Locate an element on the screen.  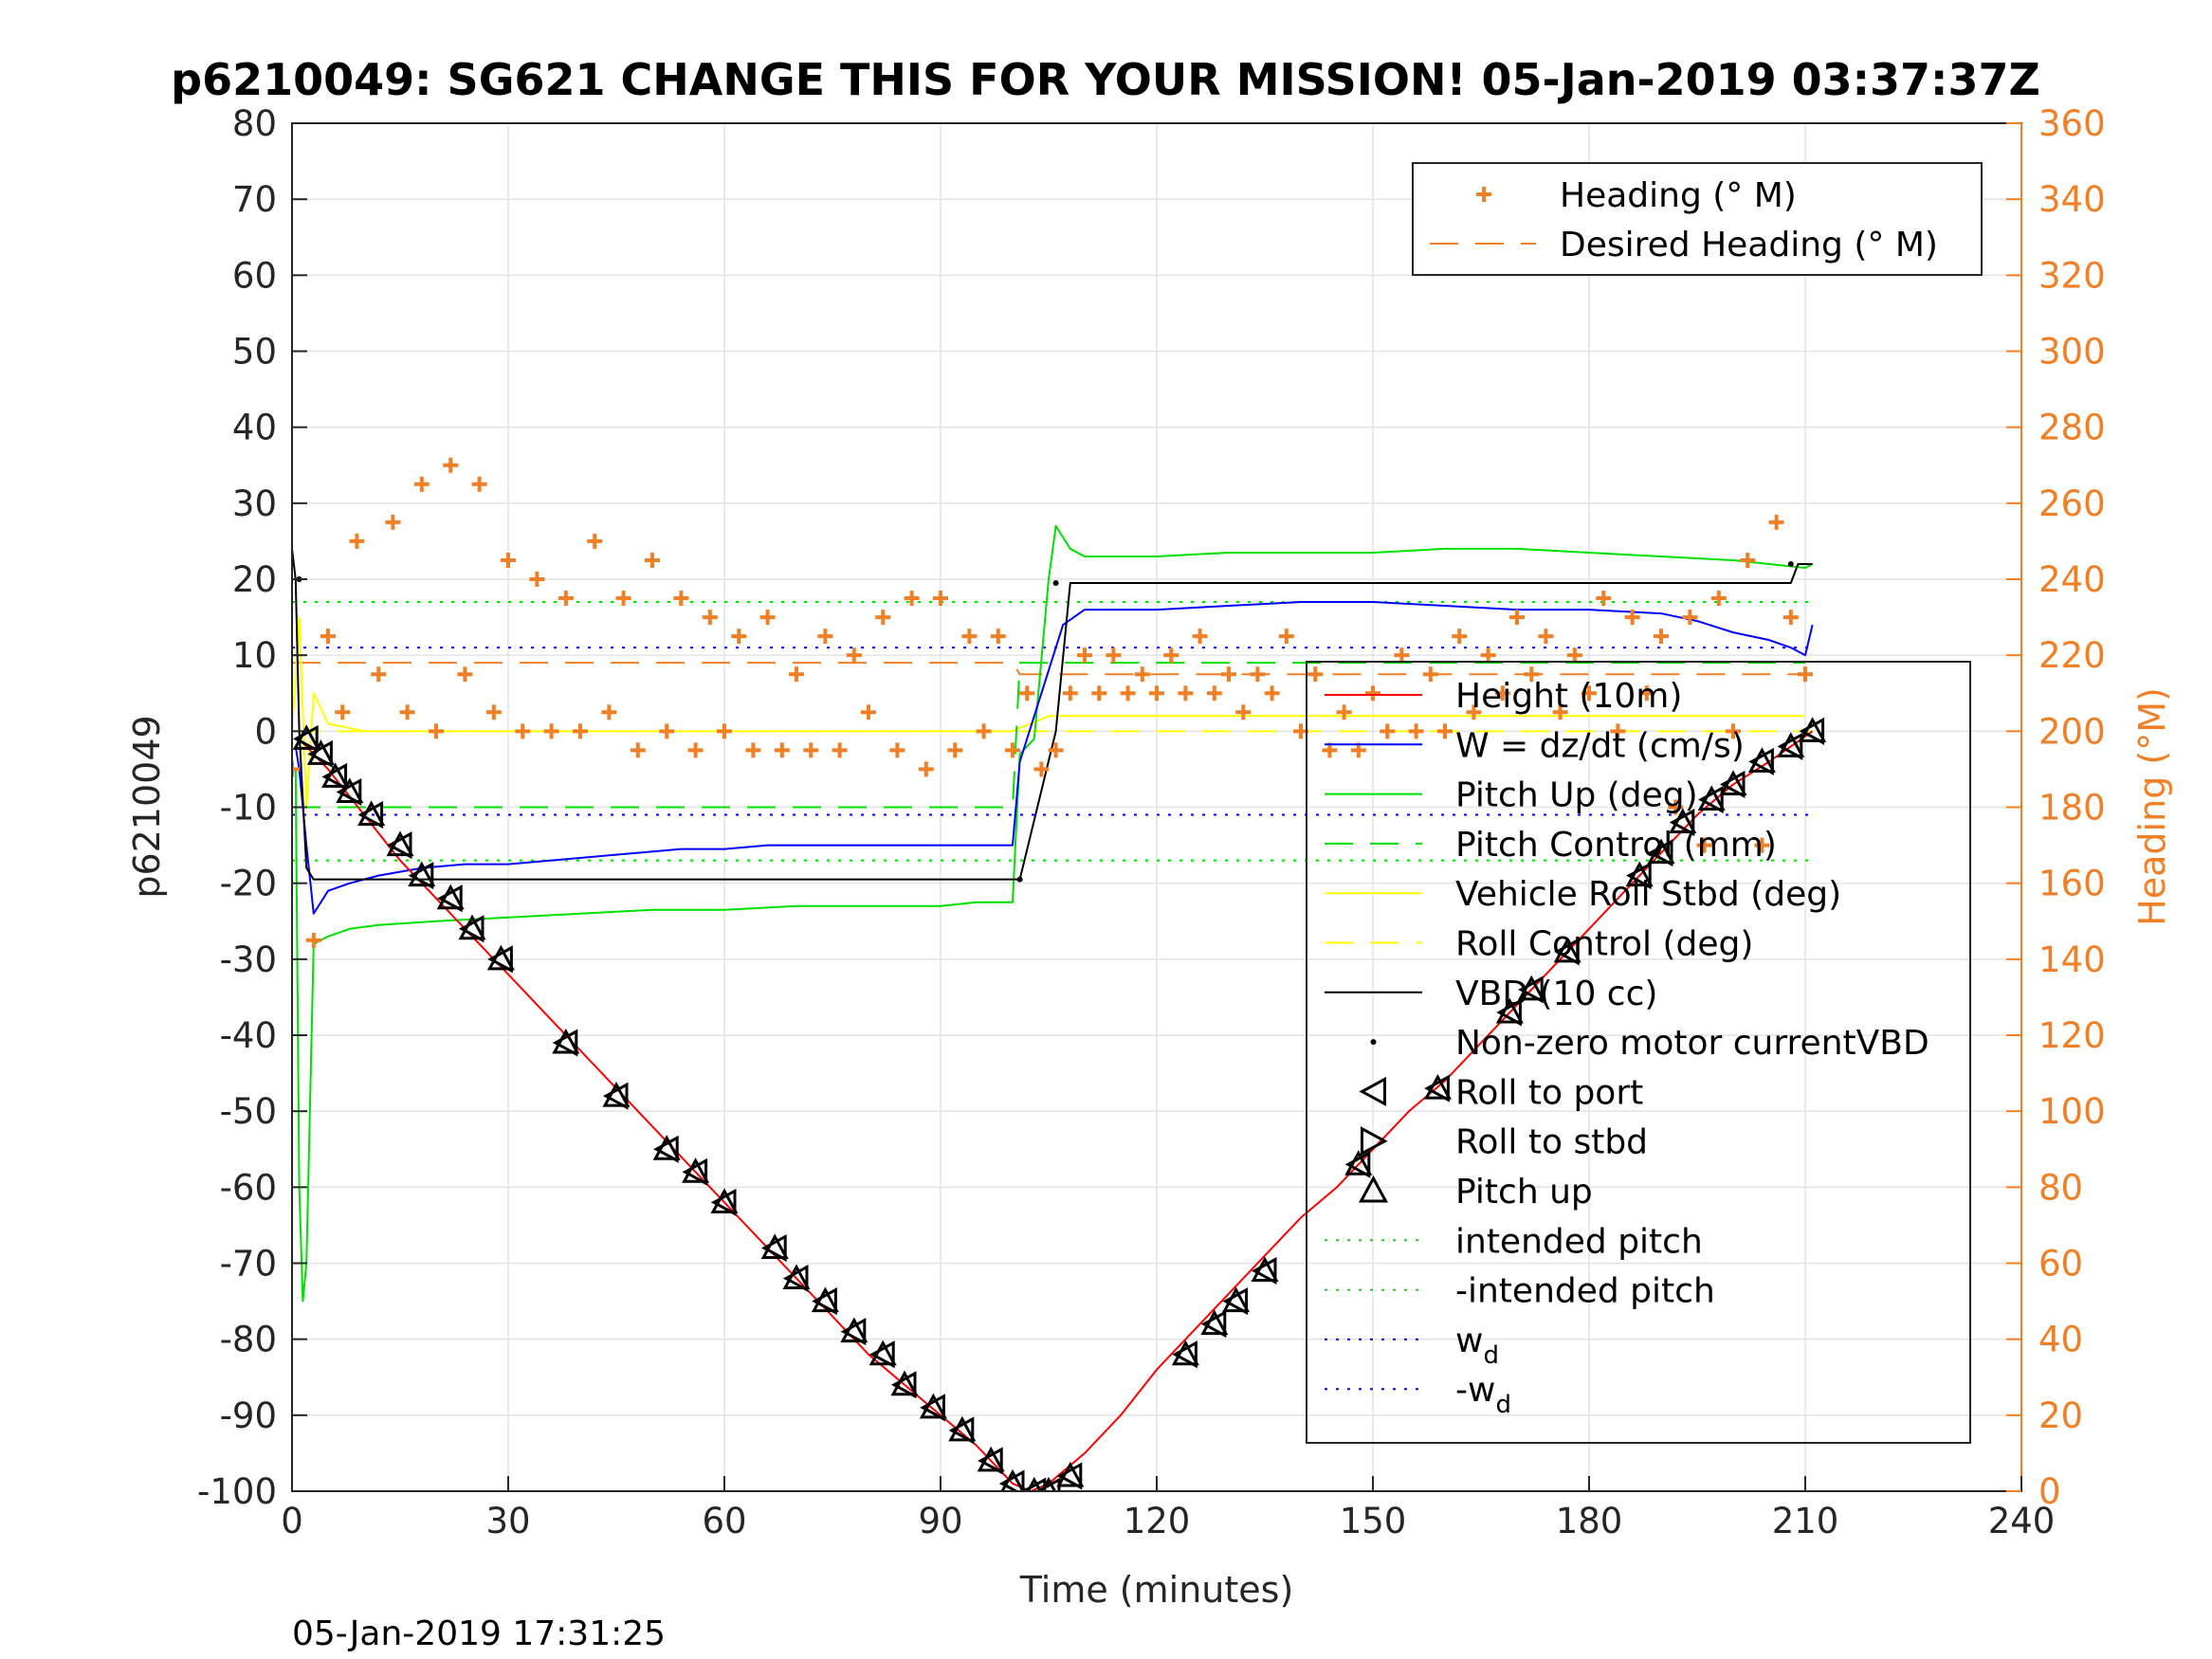
legend-entry-roll-to-port: Roll to port is located at coordinates (1501, 1092).